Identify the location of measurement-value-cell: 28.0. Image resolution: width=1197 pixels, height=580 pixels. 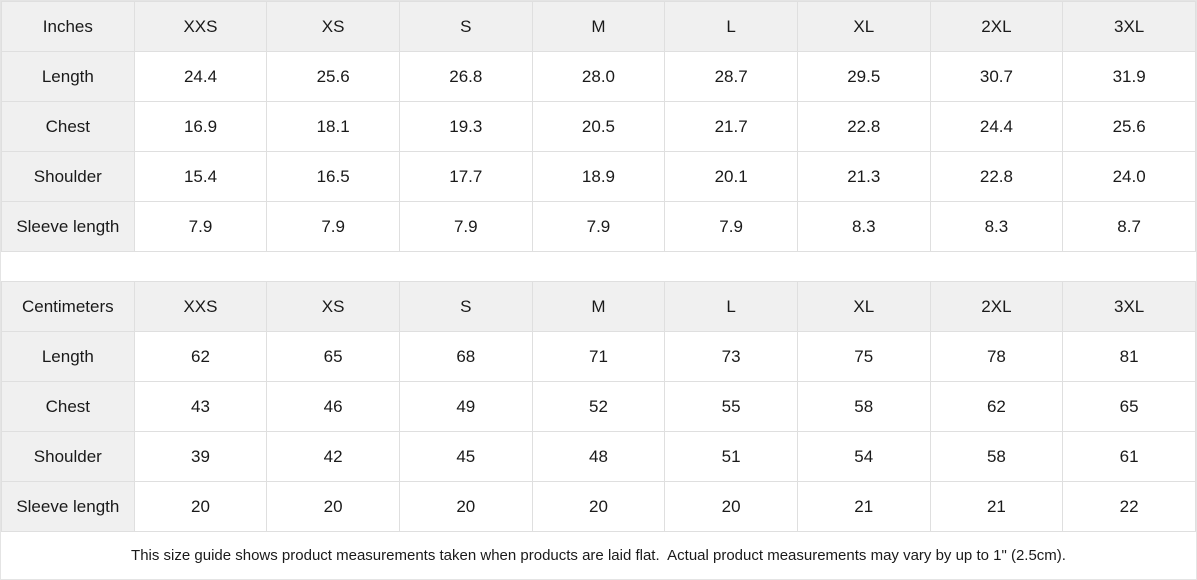
(598, 76).